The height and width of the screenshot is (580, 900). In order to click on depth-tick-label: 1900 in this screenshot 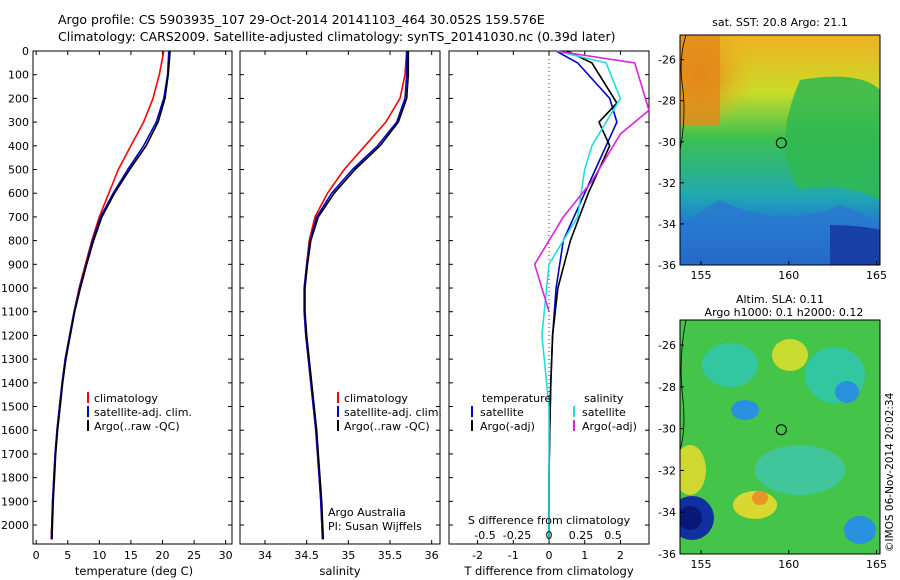, I will do `click(15, 501)`.